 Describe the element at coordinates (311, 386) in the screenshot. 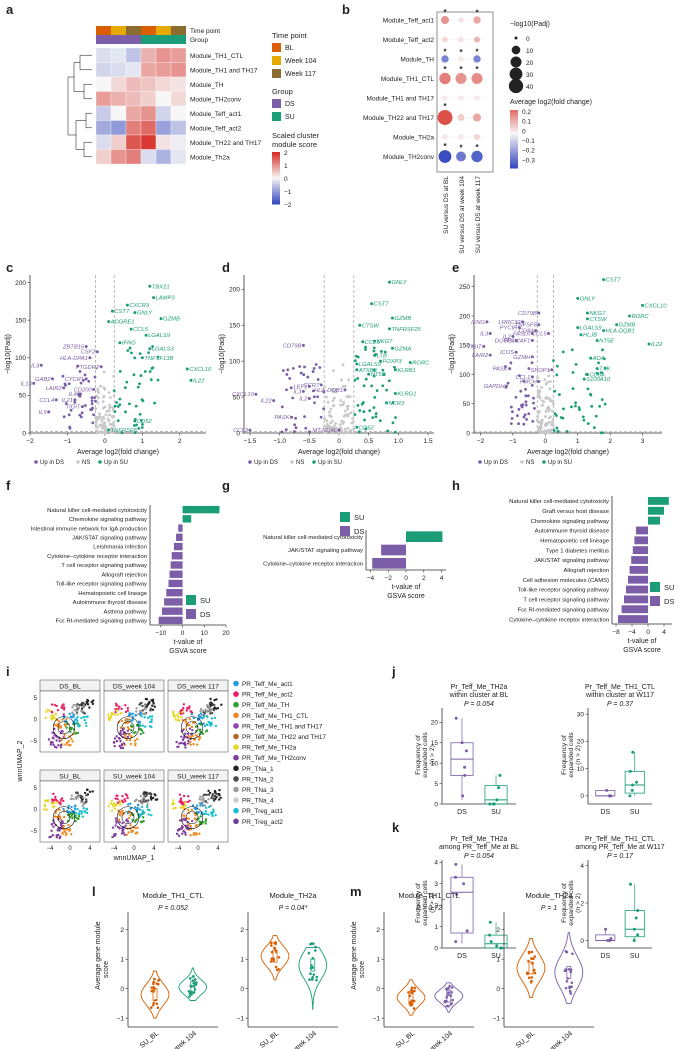

I see `gene-label-ds: CCR7` at that location.